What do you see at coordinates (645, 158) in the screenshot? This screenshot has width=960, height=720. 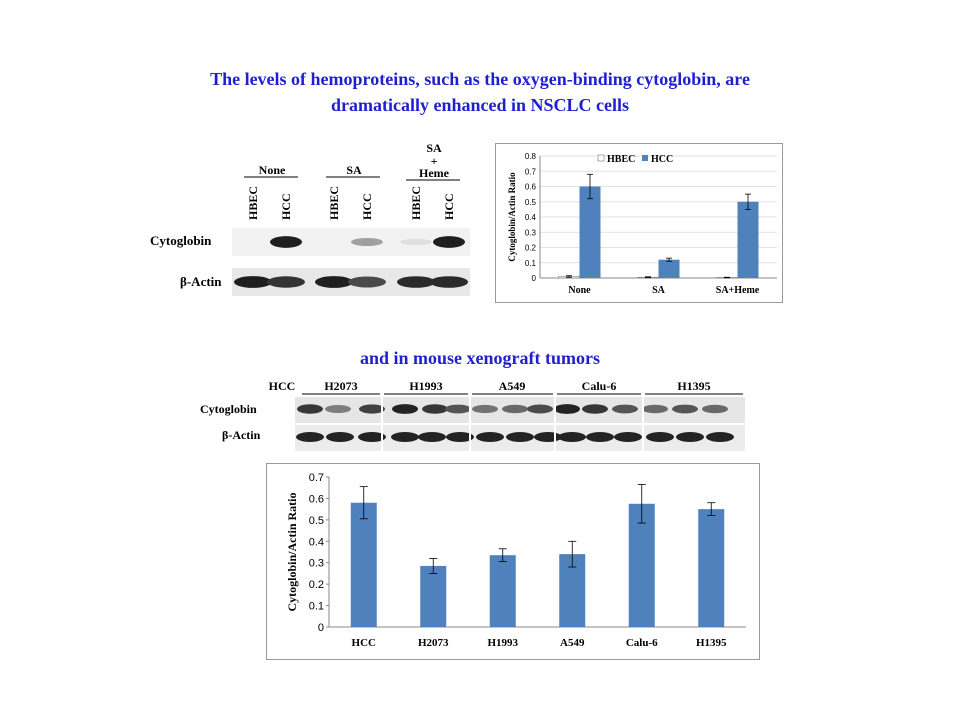 I see `legend-swatch-hcc` at bounding box center [645, 158].